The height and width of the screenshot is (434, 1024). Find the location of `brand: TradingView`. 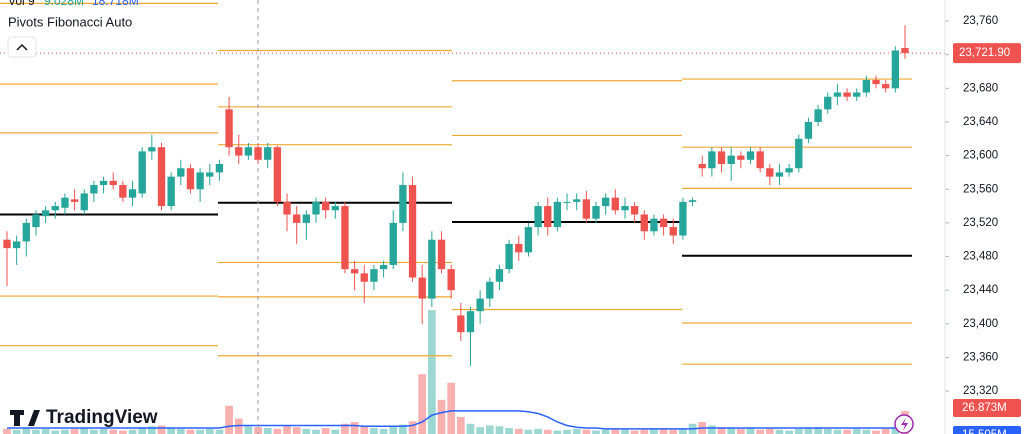

brand: TradingView is located at coordinates (102, 417).